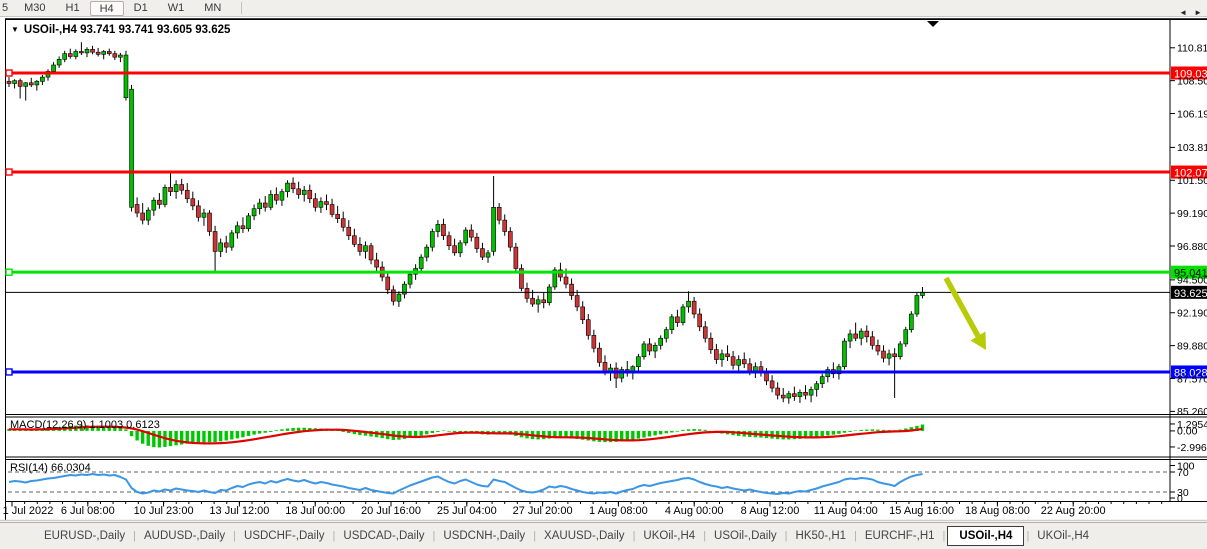 The width and height of the screenshot is (1207, 549). I want to click on timeframe-button-h4: H4, so click(106, 8).